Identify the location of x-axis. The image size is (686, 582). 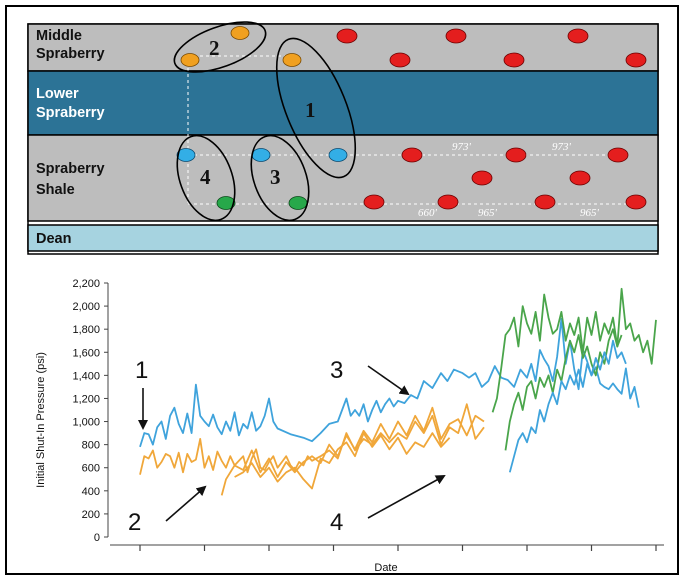
(387, 547).